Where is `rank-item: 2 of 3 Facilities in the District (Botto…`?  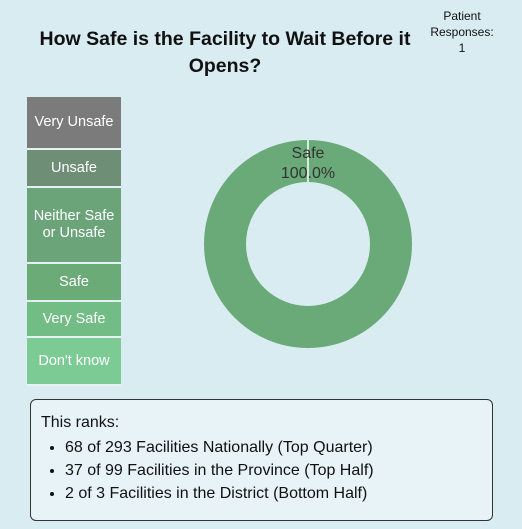 rank-item: 2 of 3 Facilities in the District (Botto… is located at coordinates (273, 493).